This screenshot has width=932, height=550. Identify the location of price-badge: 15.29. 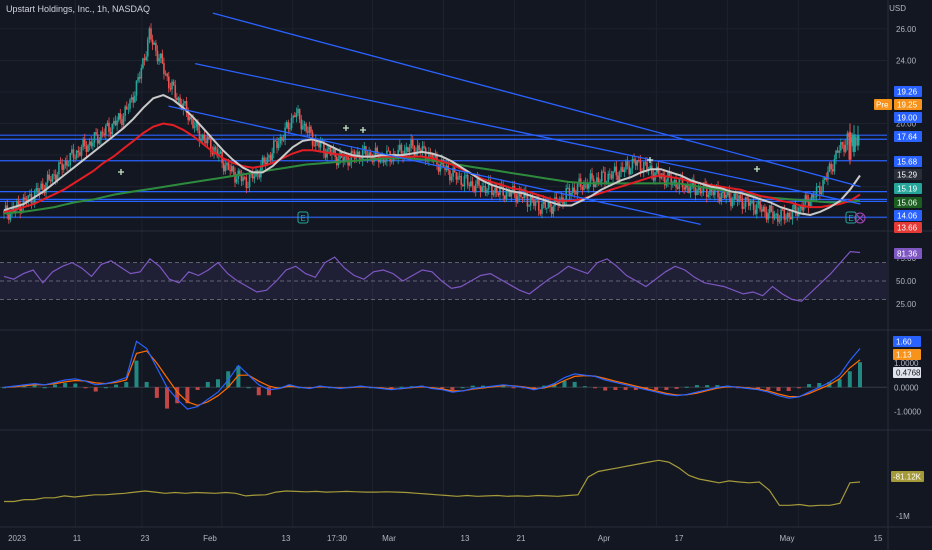
(908, 174).